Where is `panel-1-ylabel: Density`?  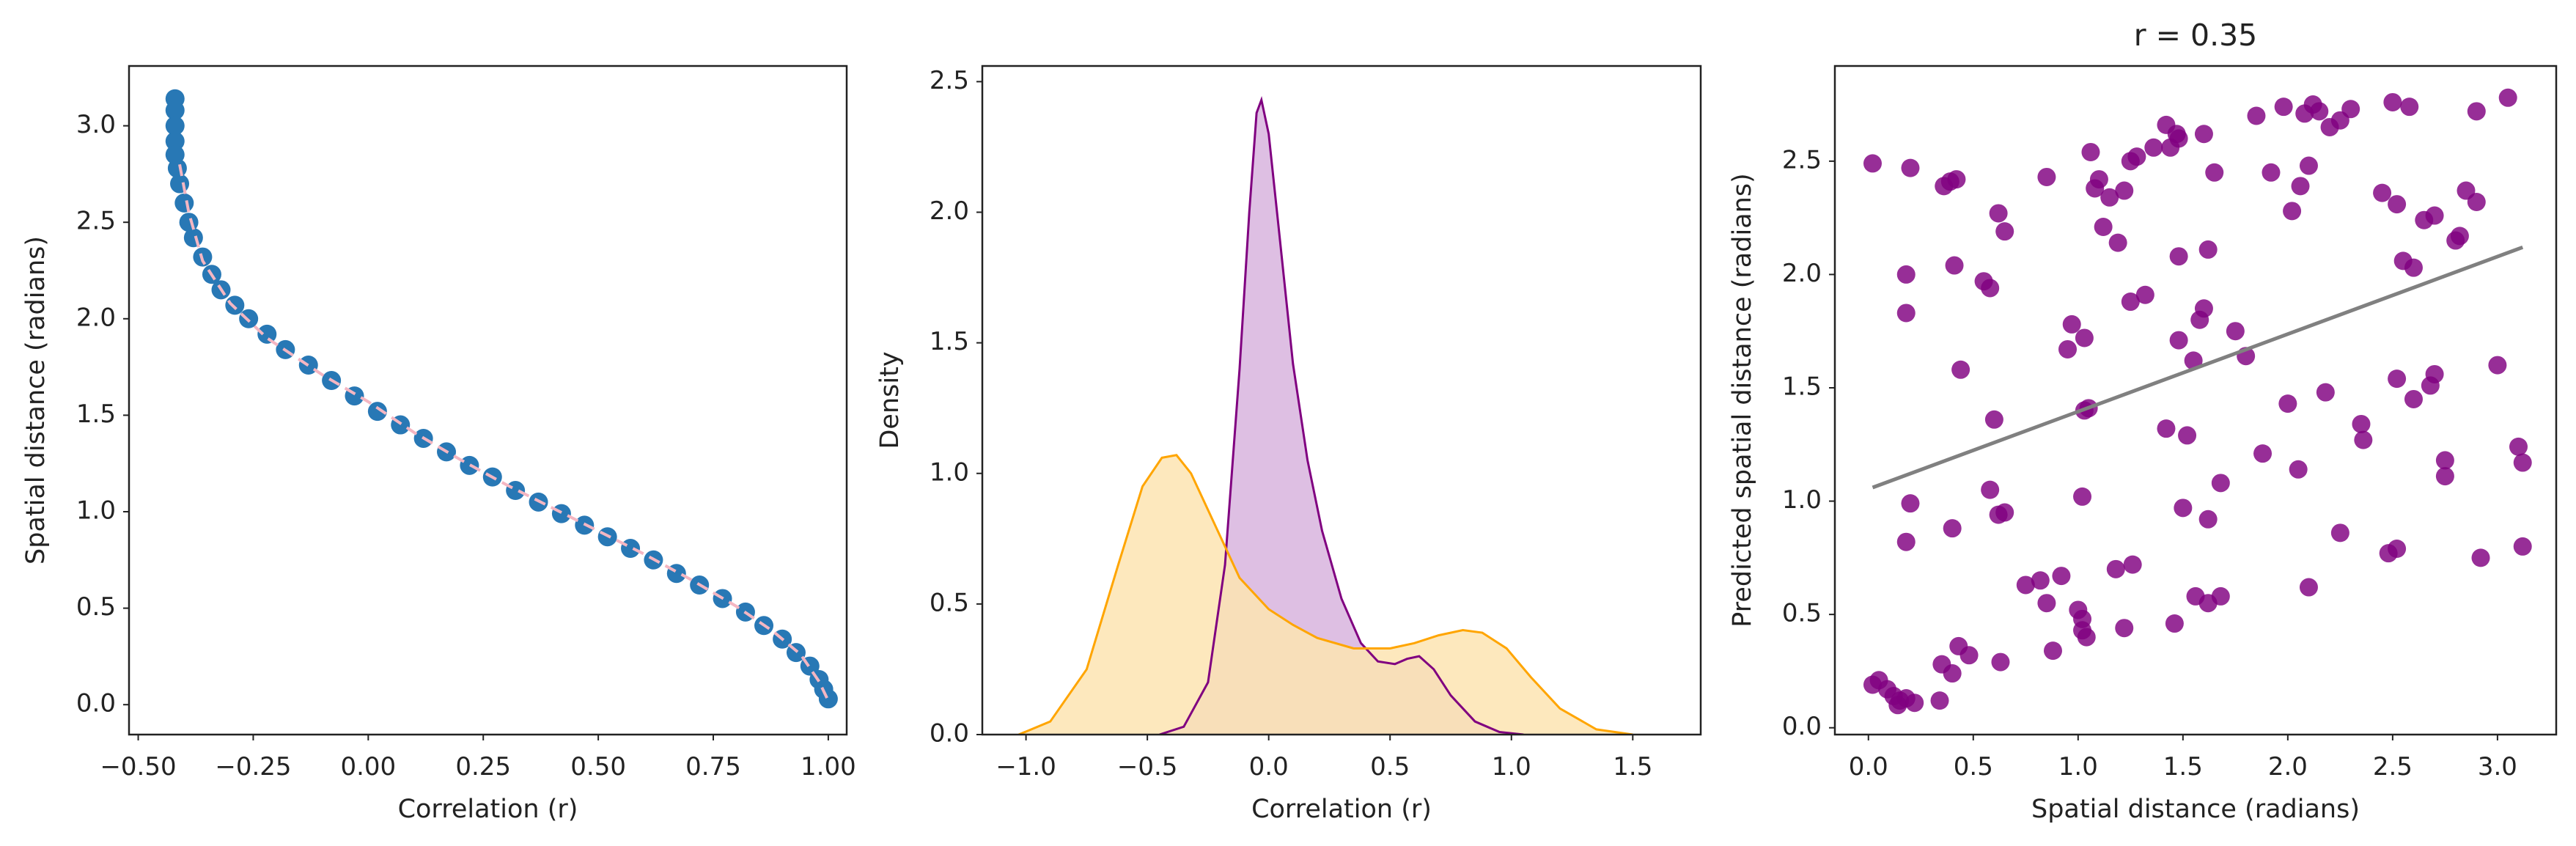 panel-1-ylabel: Density is located at coordinates (890, 400).